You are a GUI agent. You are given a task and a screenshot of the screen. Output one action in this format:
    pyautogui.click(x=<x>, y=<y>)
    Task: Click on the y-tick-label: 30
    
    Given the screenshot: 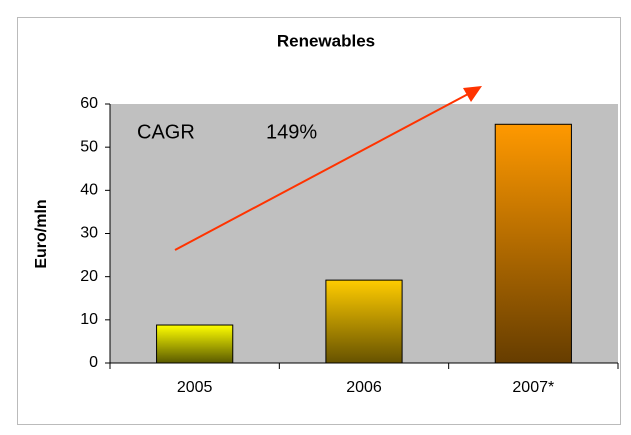 What is the action you would take?
    pyautogui.click(x=89, y=233)
    